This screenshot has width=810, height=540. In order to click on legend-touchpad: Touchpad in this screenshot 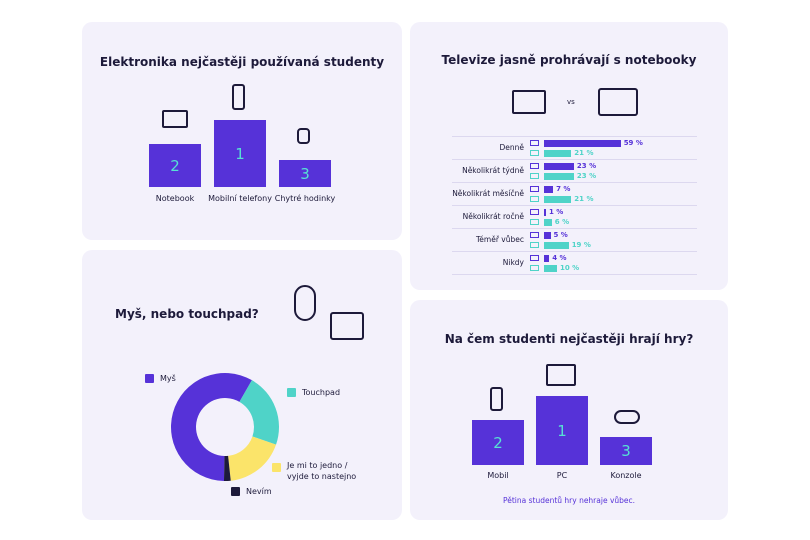, I will do `click(313, 392)`.